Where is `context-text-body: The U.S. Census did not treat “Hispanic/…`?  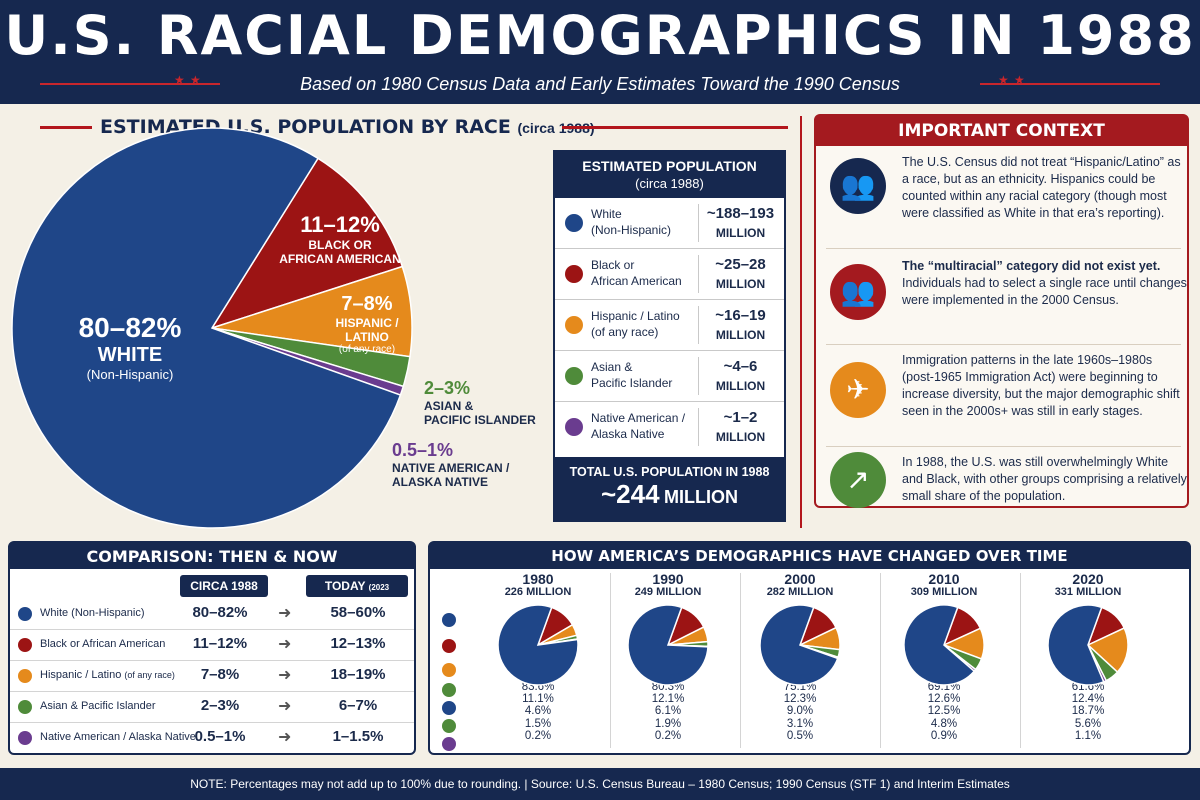
context-text-body: The U.S. Census did not treat “Hispanic/… is located at coordinates (1041, 187).